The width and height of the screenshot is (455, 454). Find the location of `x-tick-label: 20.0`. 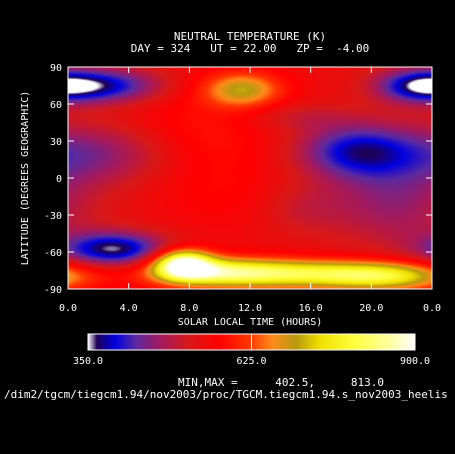

x-tick-label: 20.0 is located at coordinates (371, 308).